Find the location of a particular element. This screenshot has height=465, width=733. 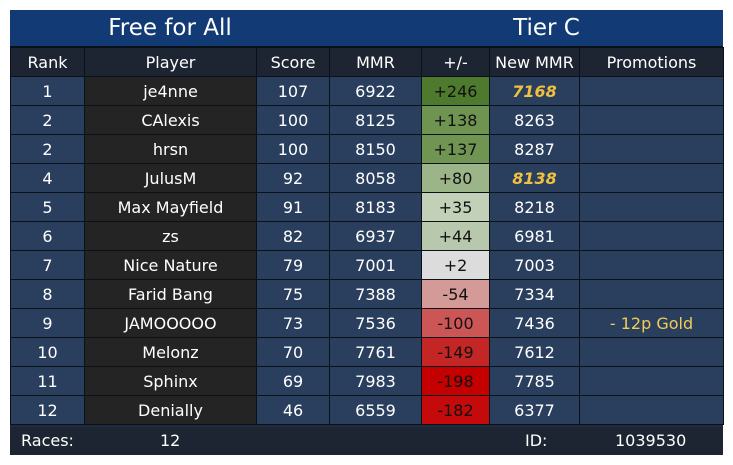

delta-cell: +246 is located at coordinates (455, 91).